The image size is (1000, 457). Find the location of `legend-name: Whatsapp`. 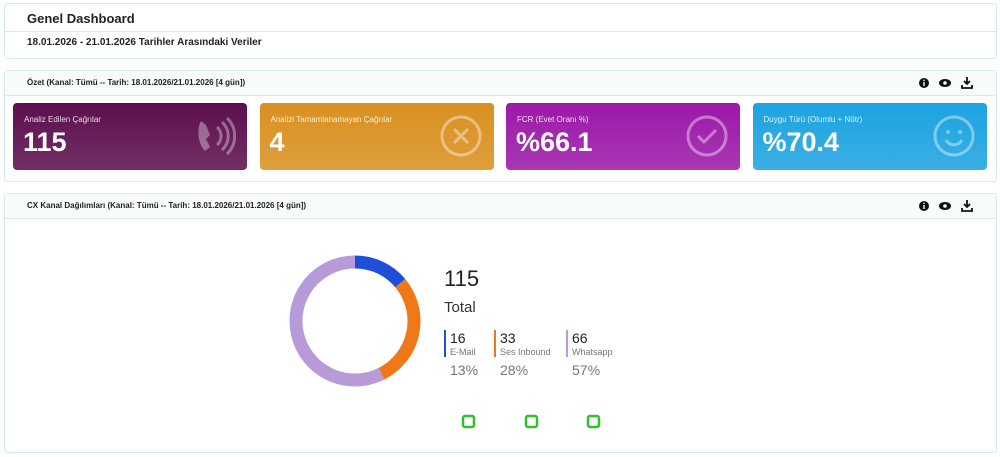

legend-name: Whatsapp is located at coordinates (592, 352).